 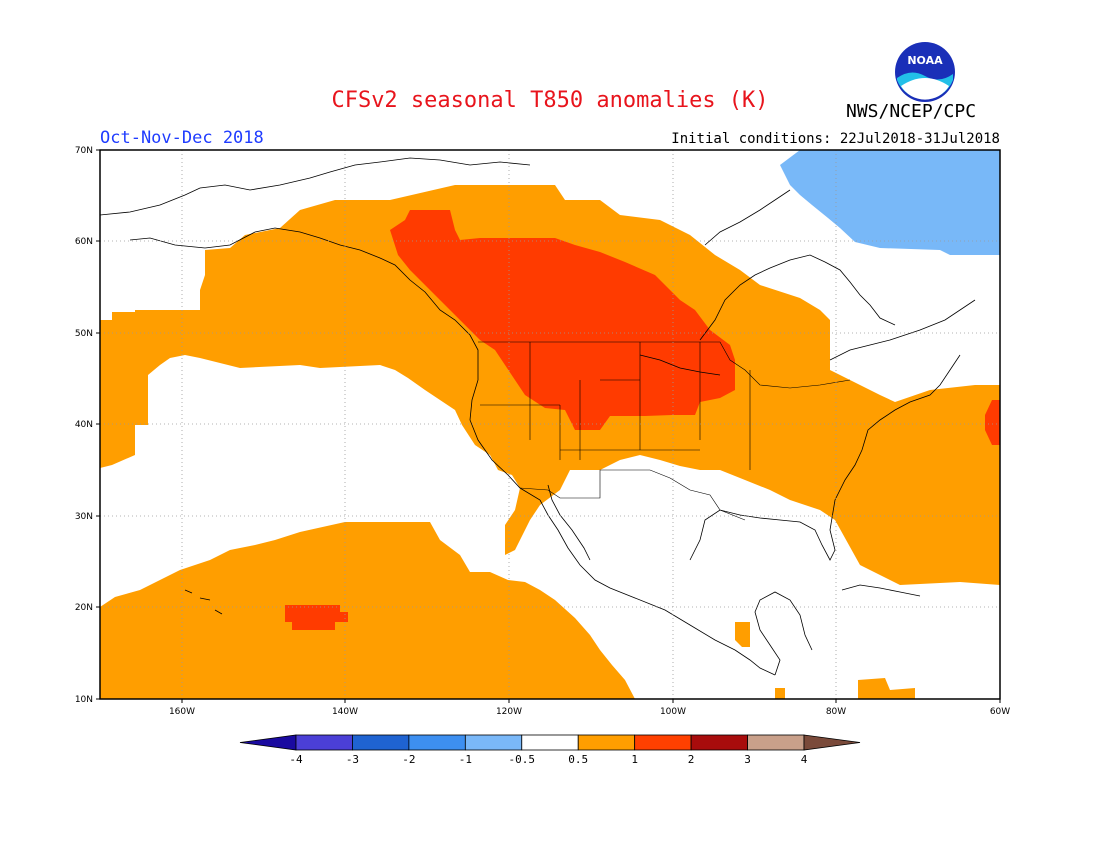 What do you see at coordinates (316, 617) in the screenshot?
I see `anomaly-region-red-hawaii` at bounding box center [316, 617].